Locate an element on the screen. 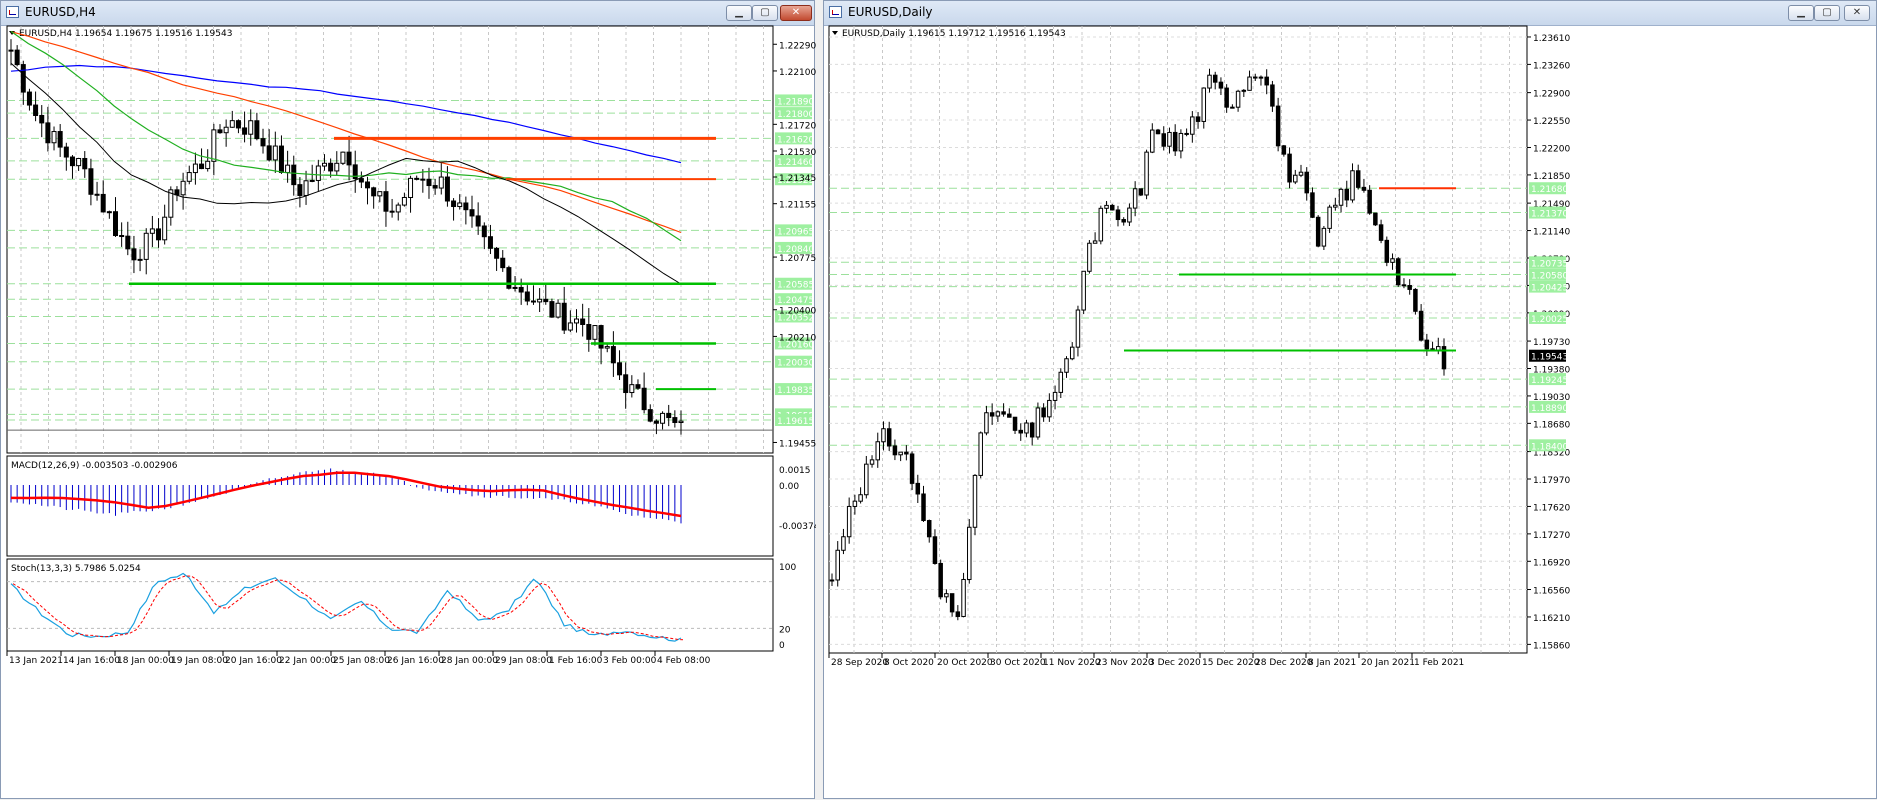 Image resolution: width=1877 pixels, height=800 pixels. level-tag: 1.18400 is located at coordinates (1549, 447).